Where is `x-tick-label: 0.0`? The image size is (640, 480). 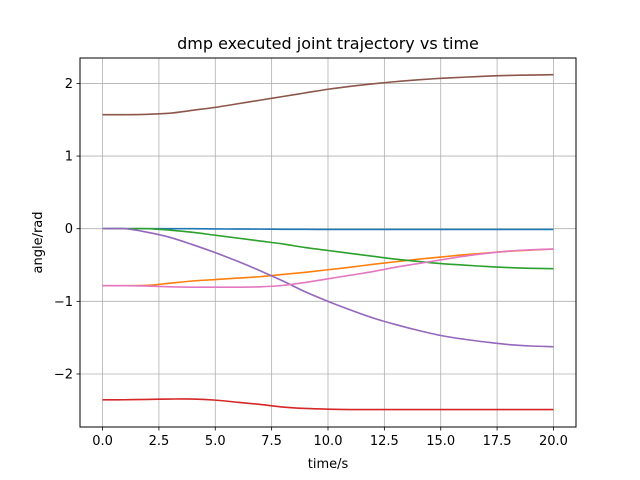 x-tick-label: 0.0 is located at coordinates (102, 441).